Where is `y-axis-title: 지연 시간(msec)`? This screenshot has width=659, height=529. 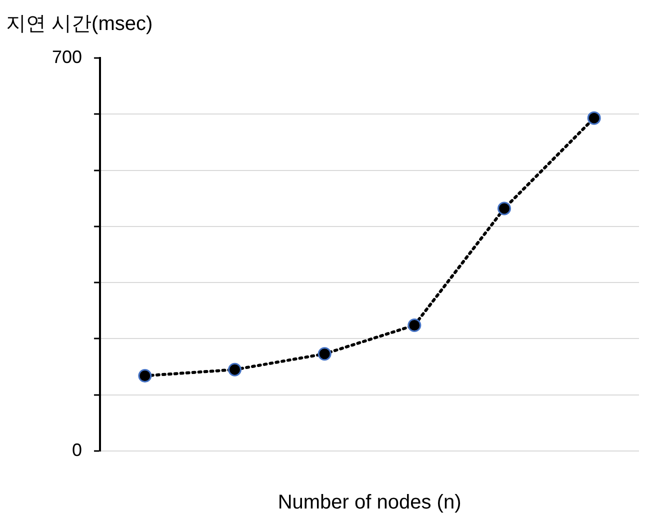 y-axis-title: 지연 시간(msec) is located at coordinates (79, 24).